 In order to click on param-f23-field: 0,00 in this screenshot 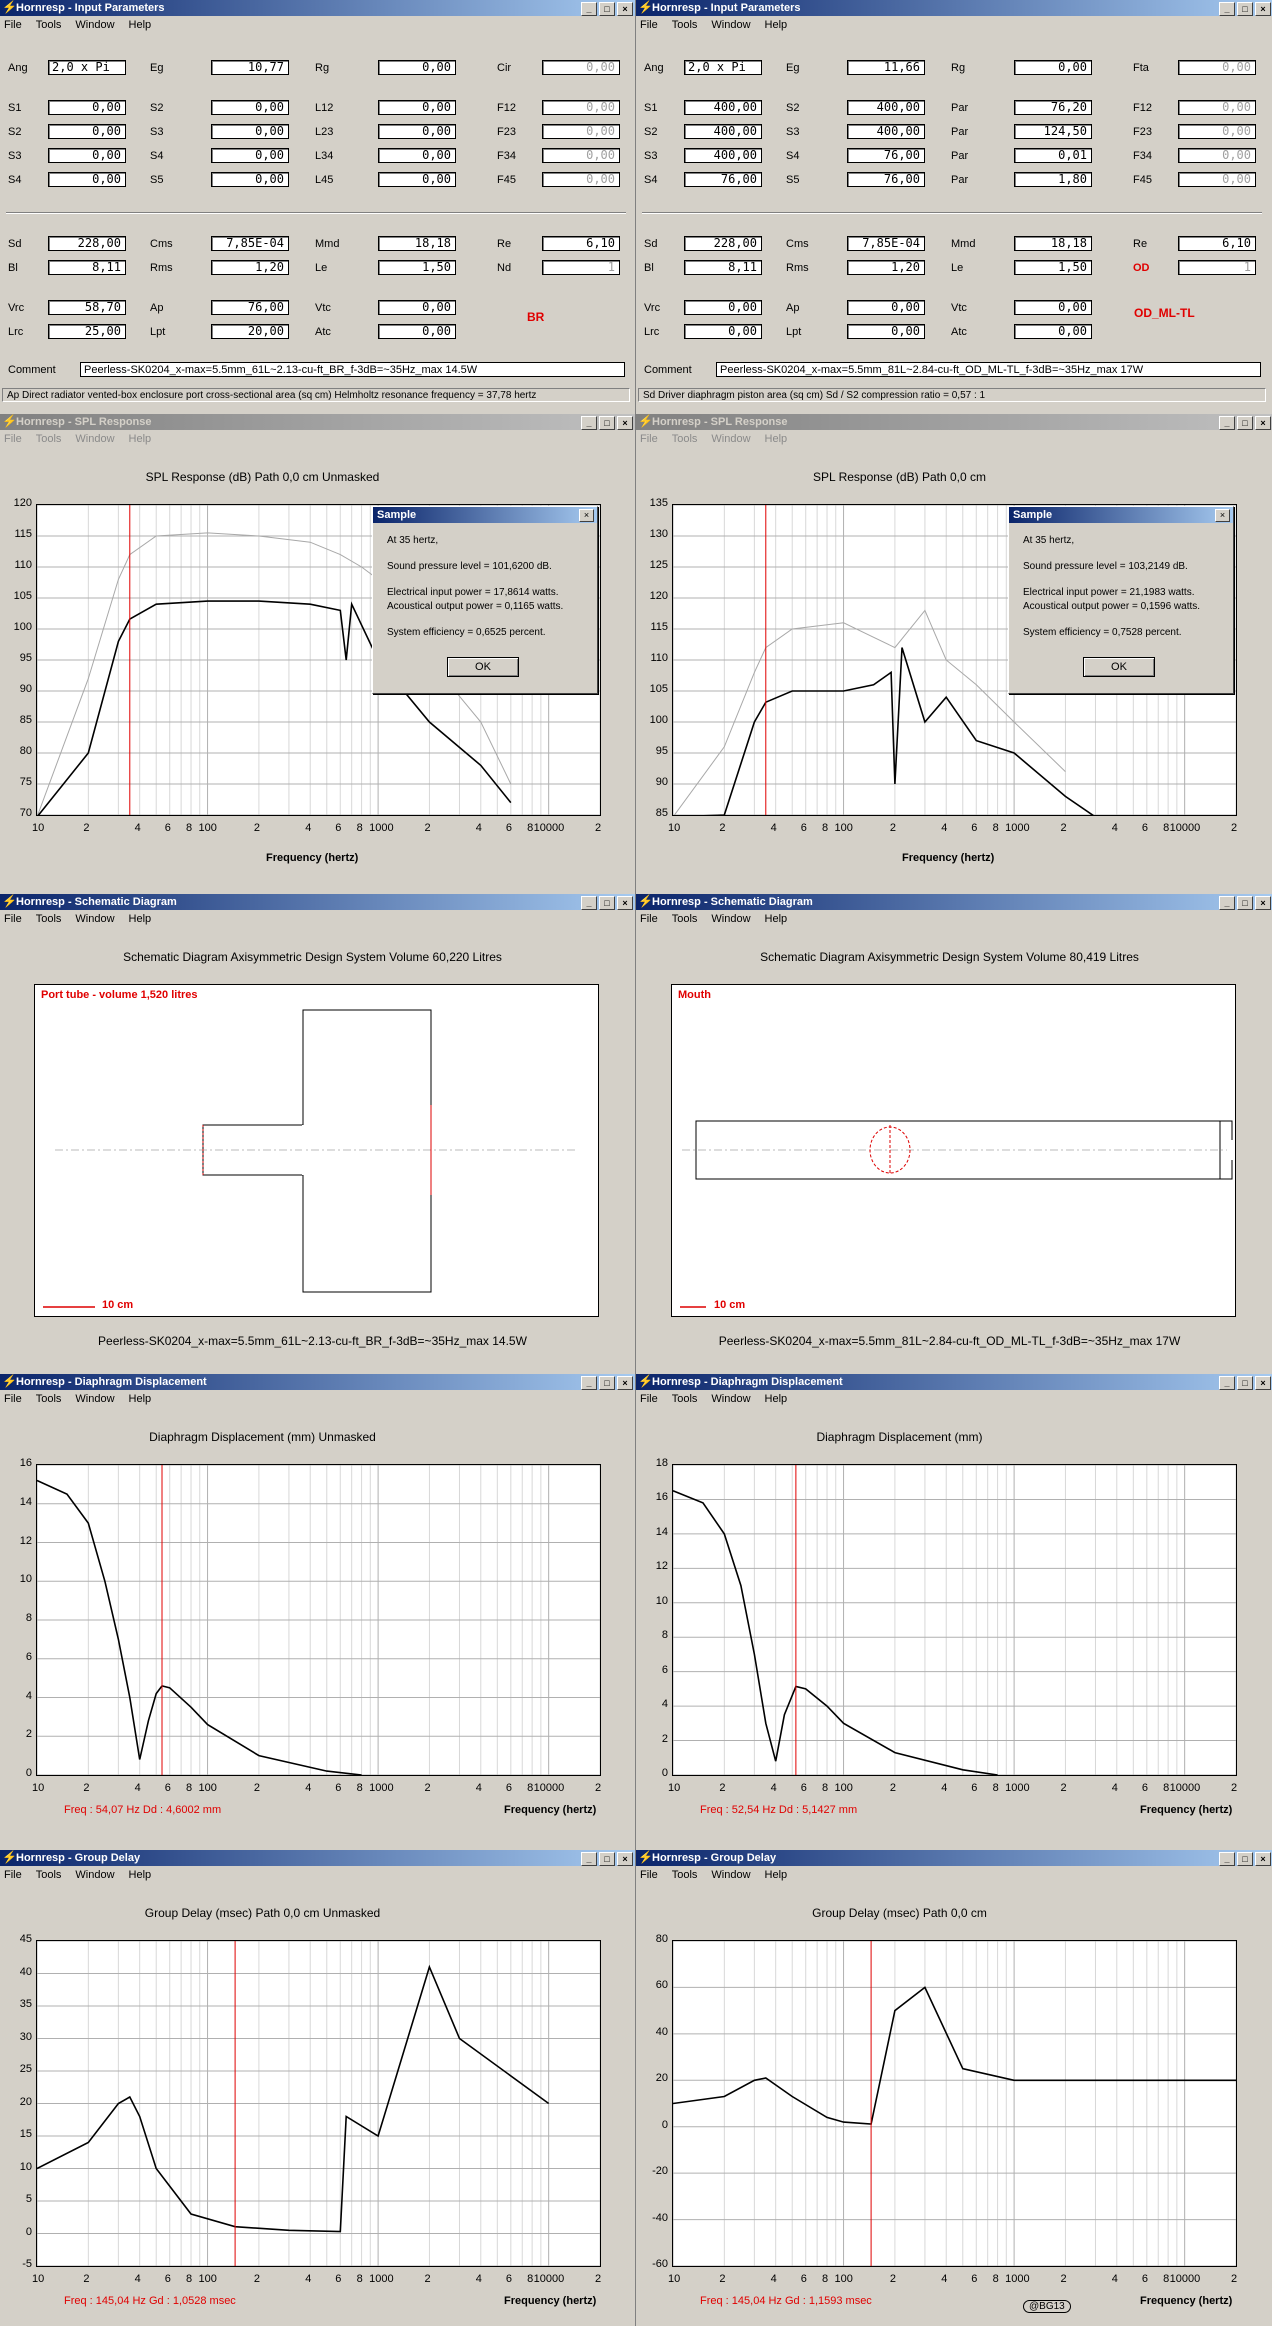, I will do `click(1217, 131)`.